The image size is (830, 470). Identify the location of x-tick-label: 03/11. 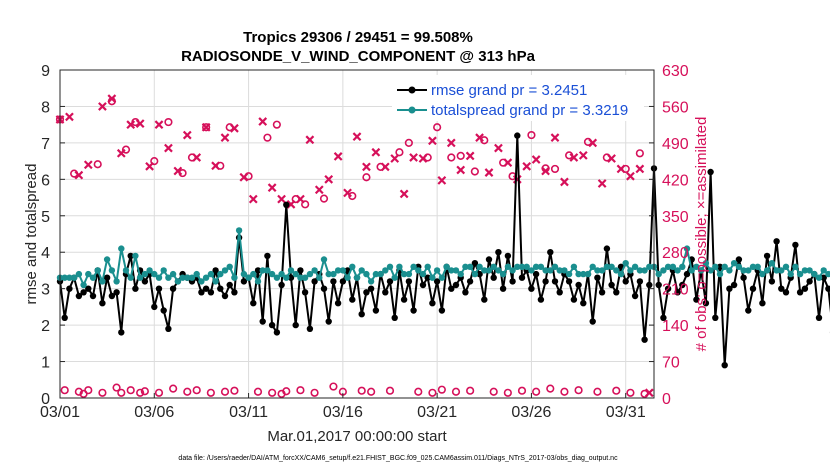
(248, 412).